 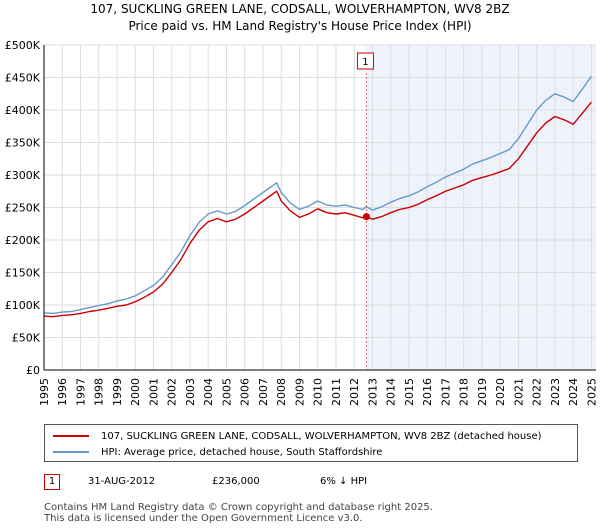 What do you see at coordinates (318, 392) in the screenshot?
I see `x-tick-label: 2010` at bounding box center [318, 392].